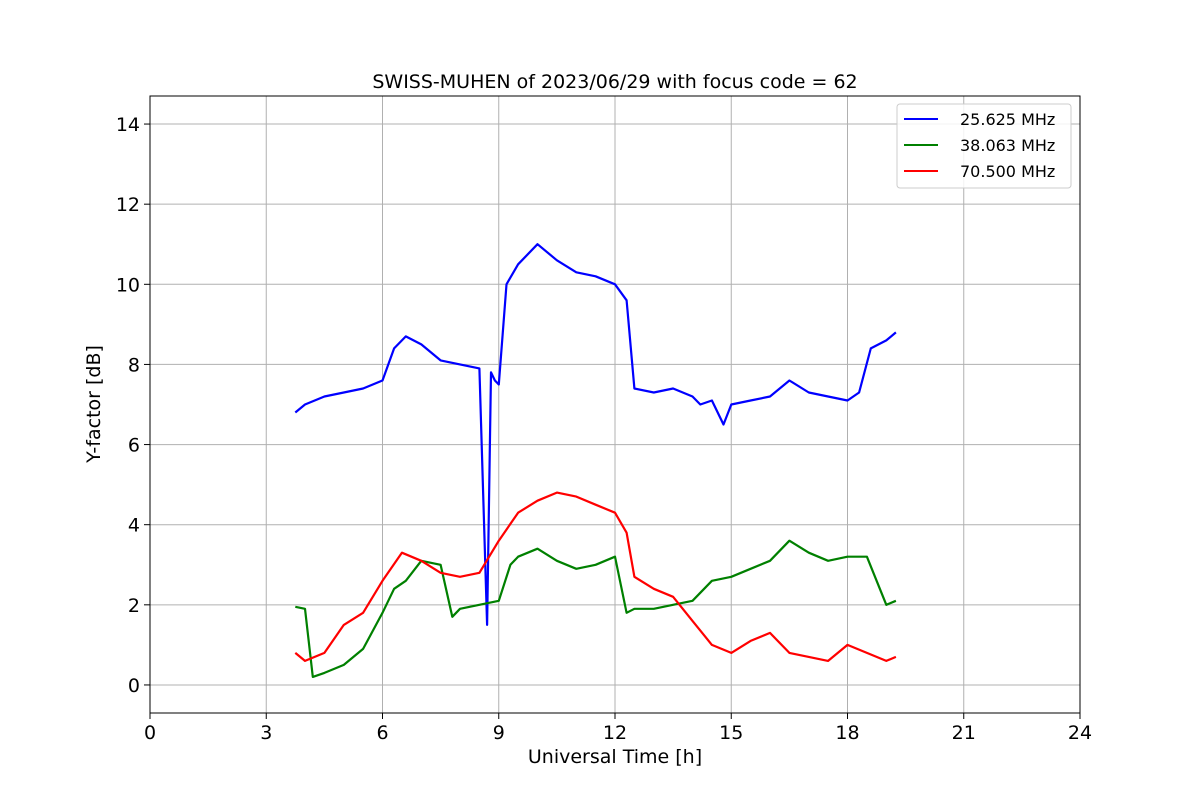 The width and height of the screenshot is (1200, 800). Describe the element at coordinates (1007, 145) in the screenshot. I see `legend-label-2: 38.063 MHz` at that location.